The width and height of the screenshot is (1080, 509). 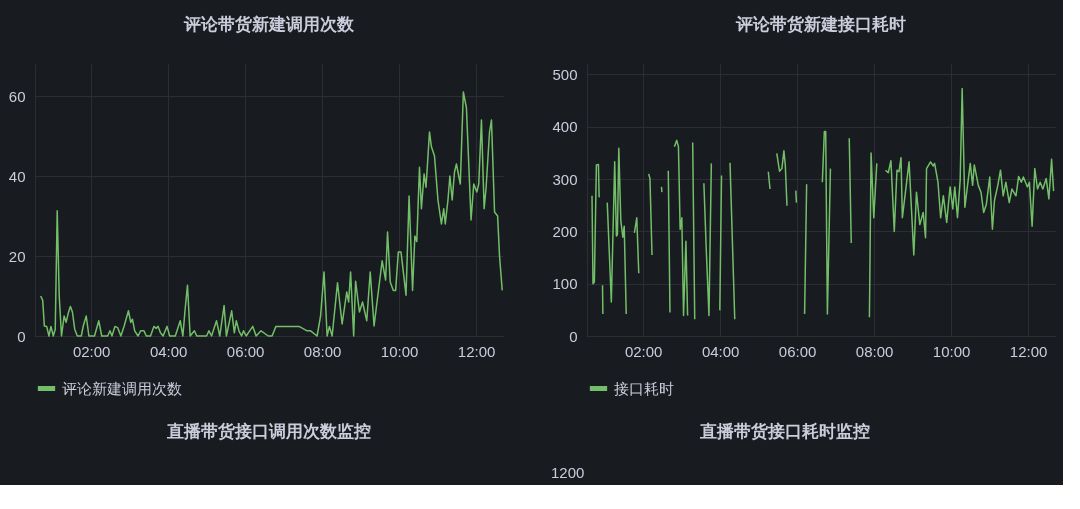 I want to click on text: 1200, so click(x=568, y=472).